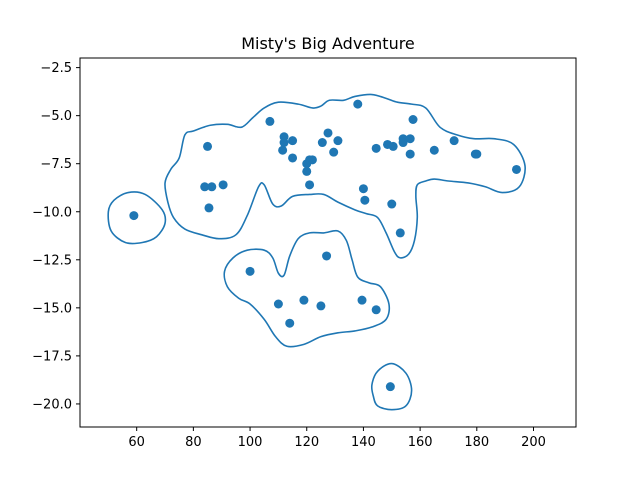  Describe the element at coordinates (52, 212) in the screenshot. I see `y-tick-label: −10.0` at that location.